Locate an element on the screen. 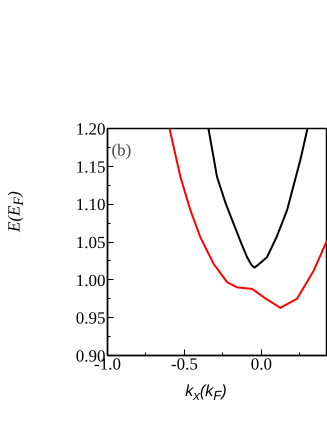  annotation: (b) is located at coordinates (122, 150).